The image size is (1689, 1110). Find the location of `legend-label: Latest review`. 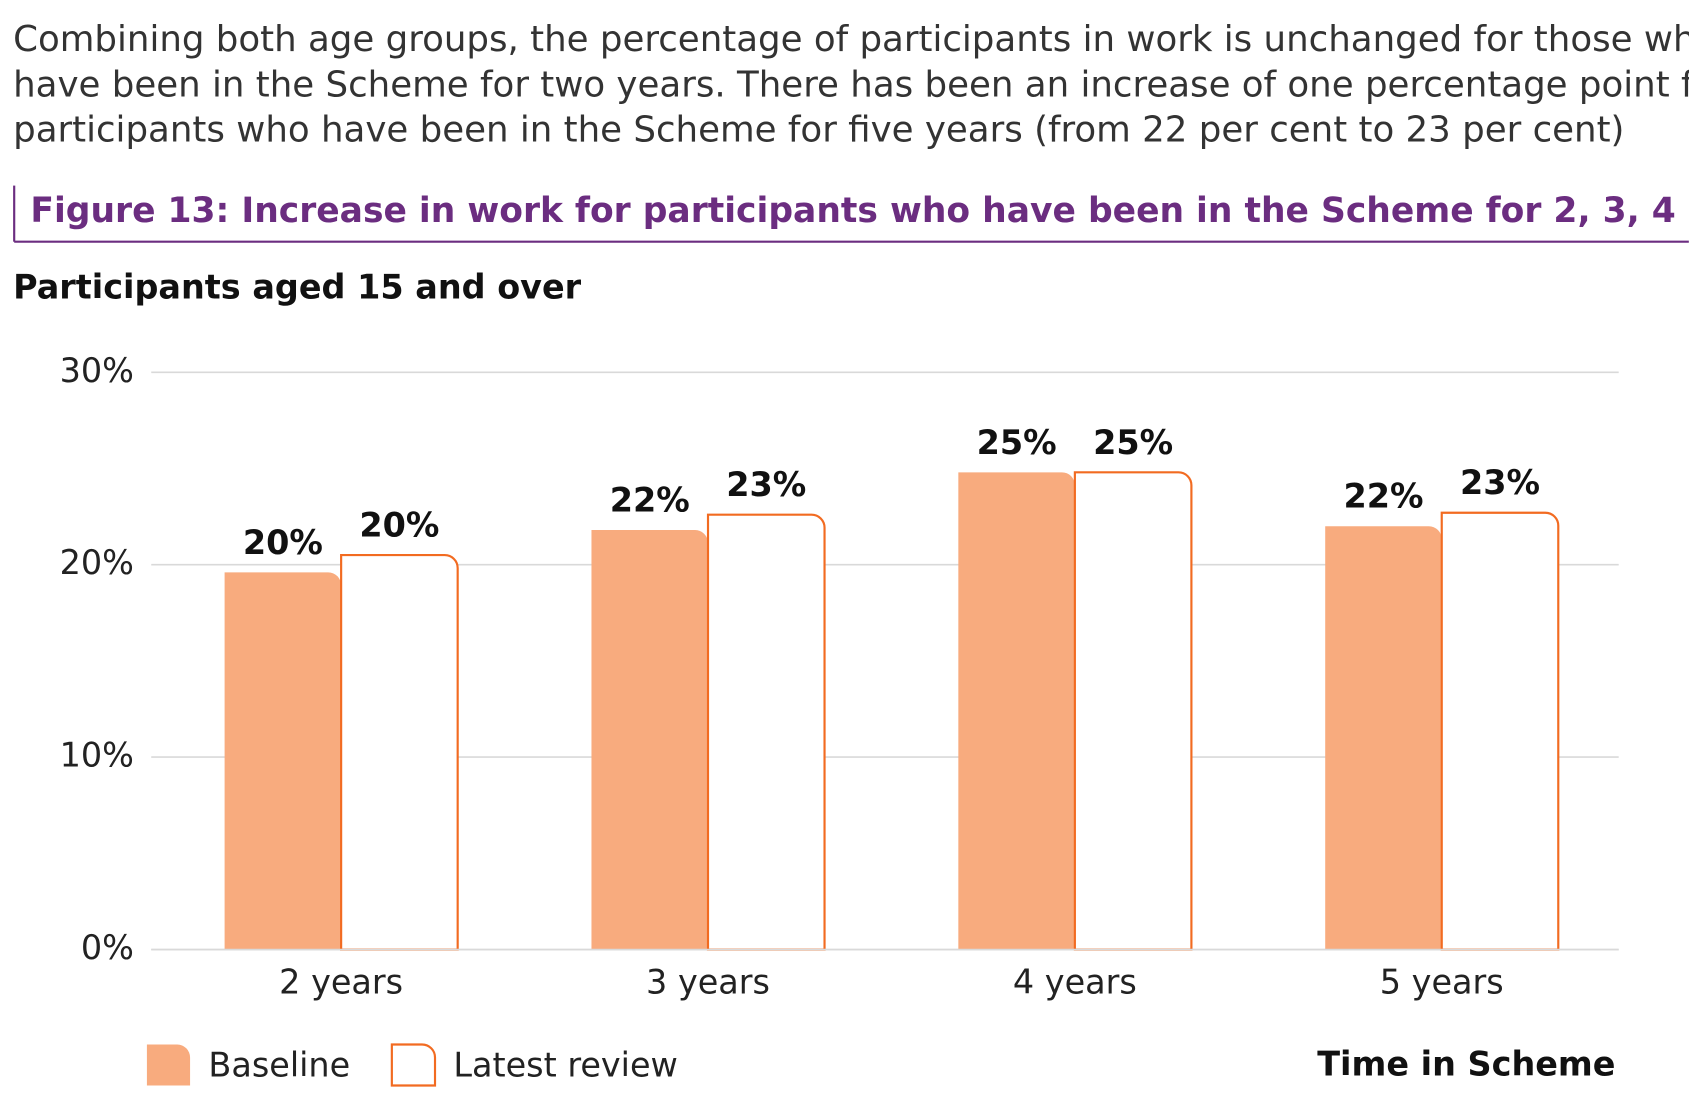

legend-label: Latest review is located at coordinates (565, 1065).